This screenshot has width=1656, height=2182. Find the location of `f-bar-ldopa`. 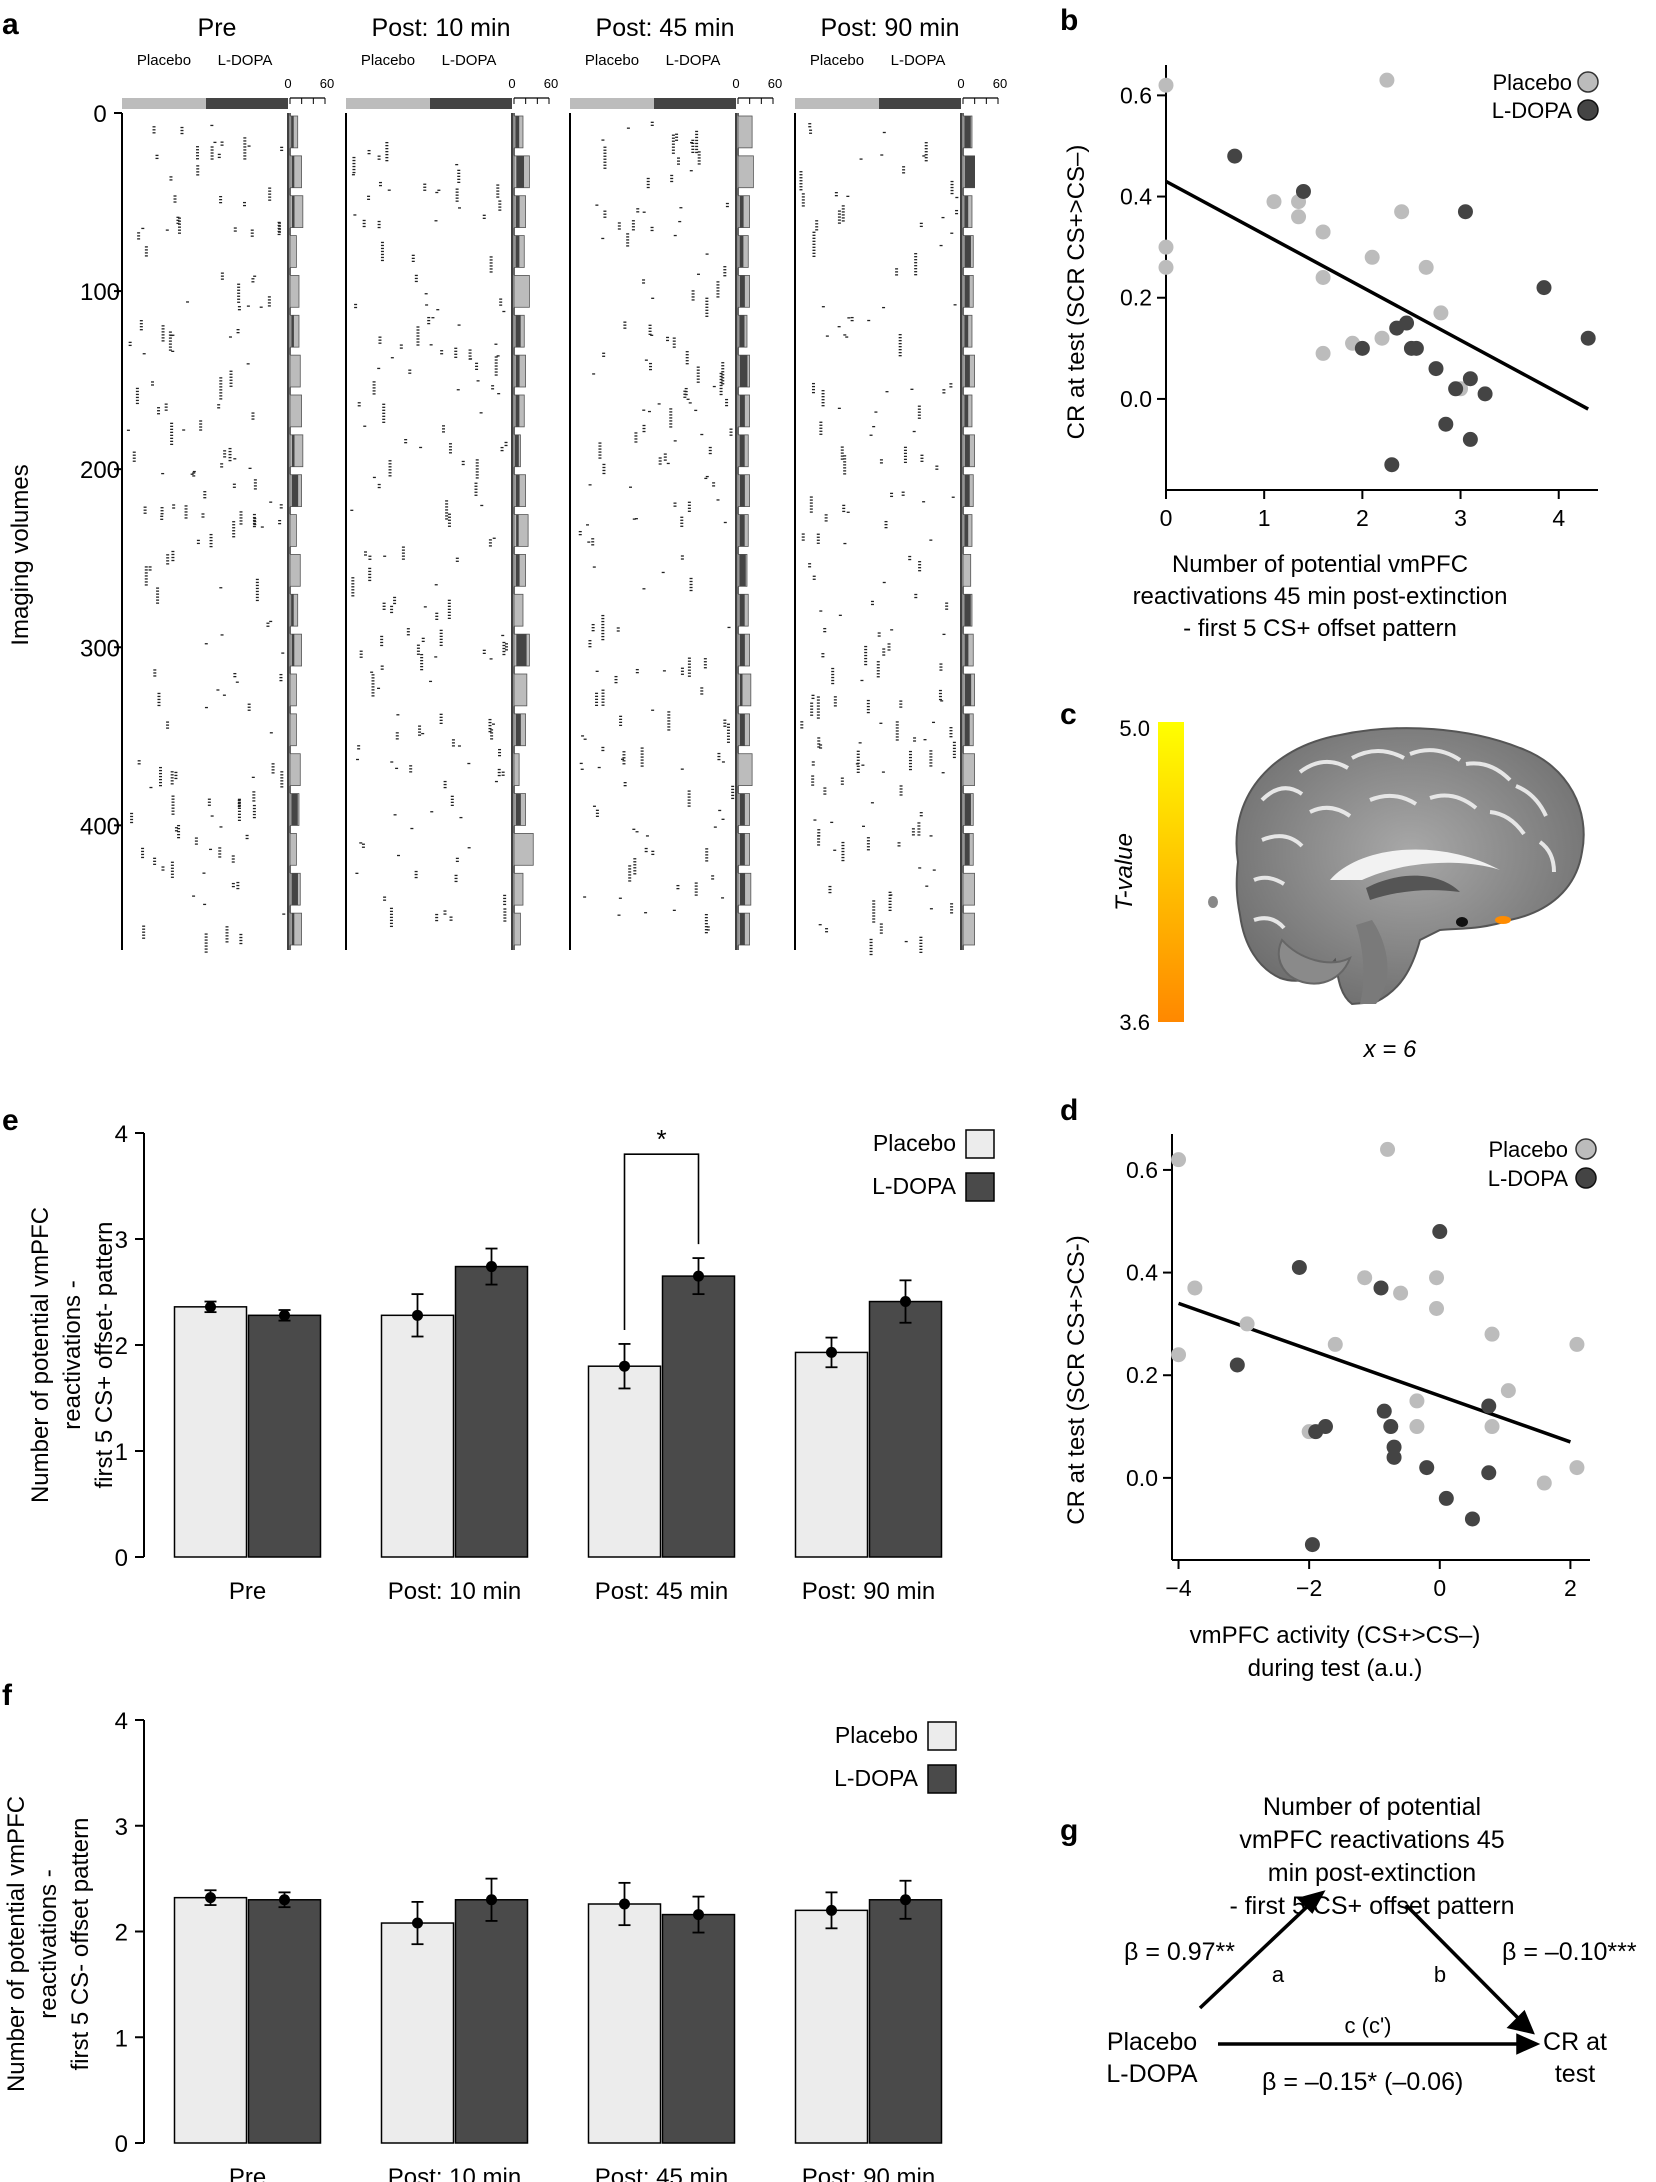

f-bar-ldopa is located at coordinates (284, 2021).